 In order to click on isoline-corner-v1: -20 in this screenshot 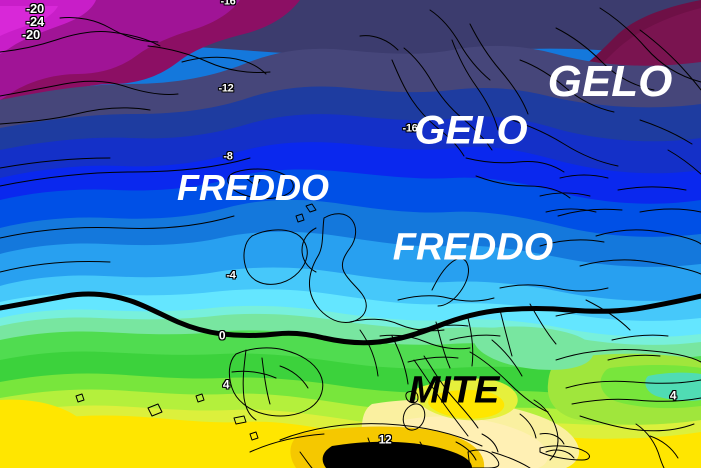, I will do `click(35, 8)`.